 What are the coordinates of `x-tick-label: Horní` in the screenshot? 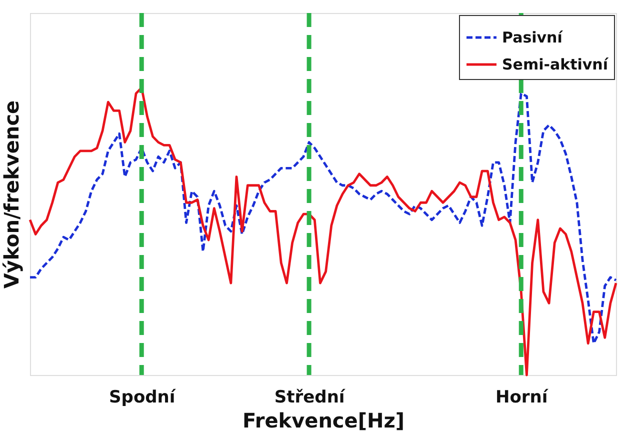 It's located at (522, 398).